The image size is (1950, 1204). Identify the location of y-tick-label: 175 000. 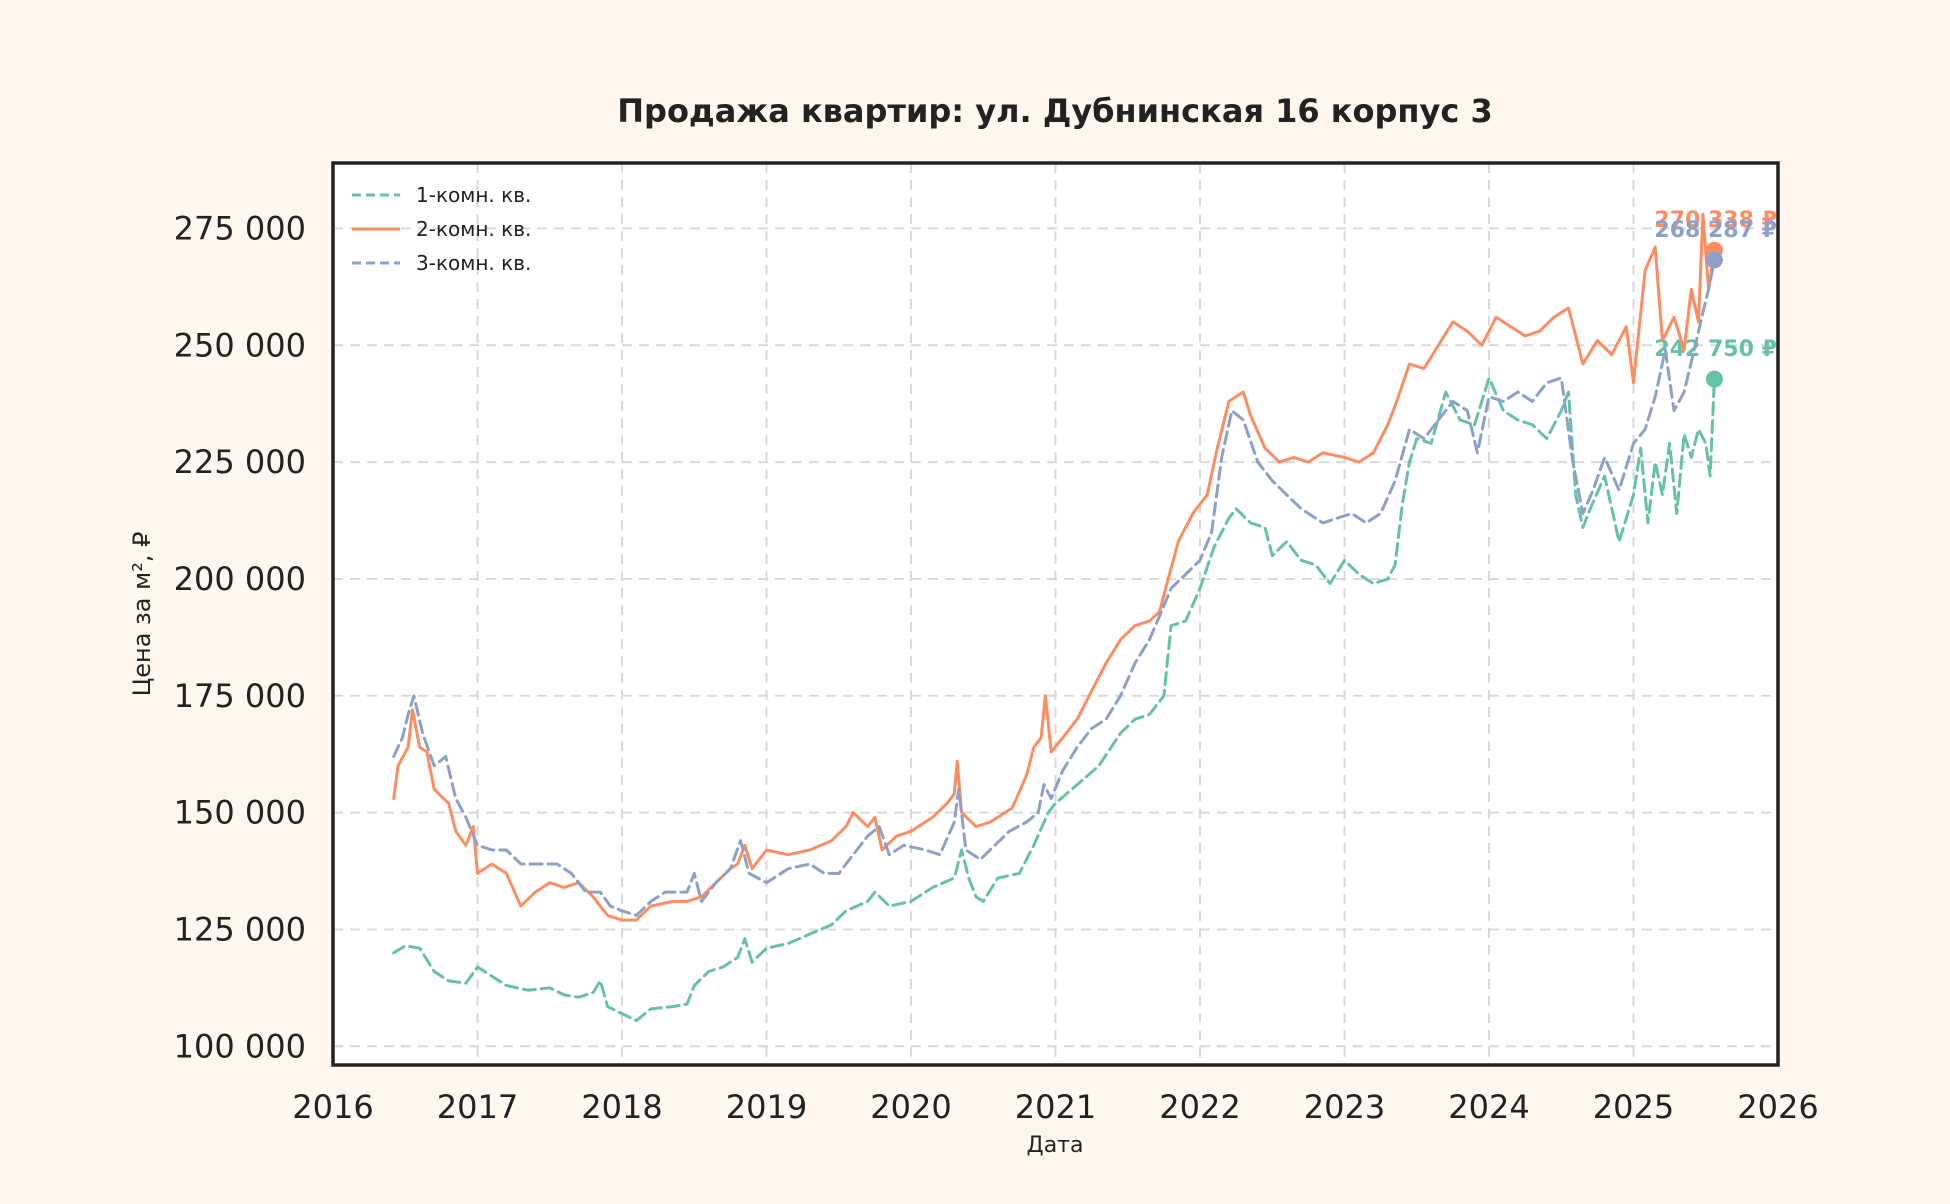
(240, 696).